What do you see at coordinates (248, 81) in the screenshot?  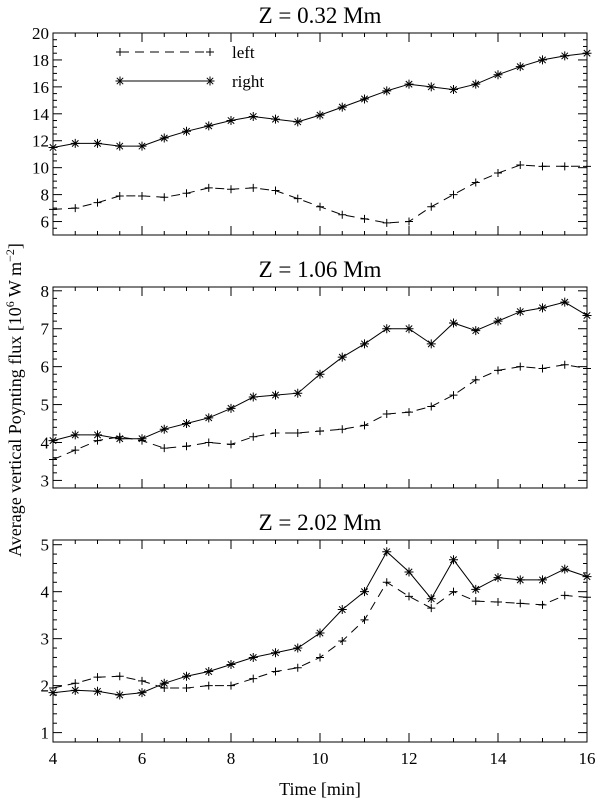 I see `legend-right-label: right` at bounding box center [248, 81].